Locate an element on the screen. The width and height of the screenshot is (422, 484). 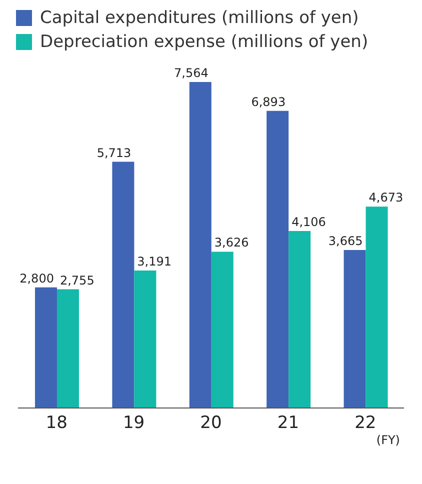
x-tick-label: 21 is located at coordinates (288, 423).